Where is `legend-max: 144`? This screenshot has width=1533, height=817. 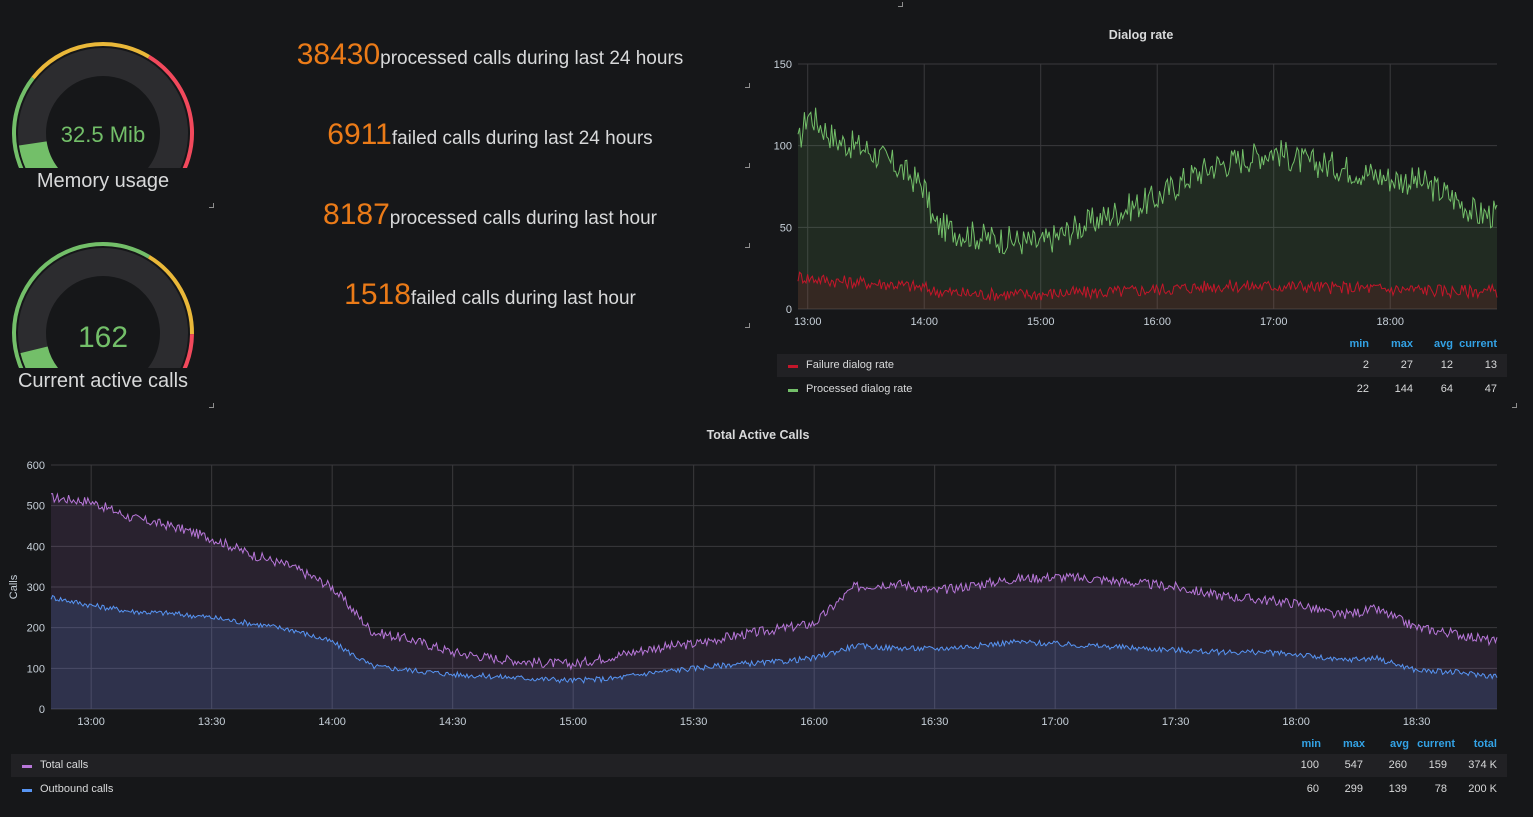 legend-max: 144 is located at coordinates (1403, 389).